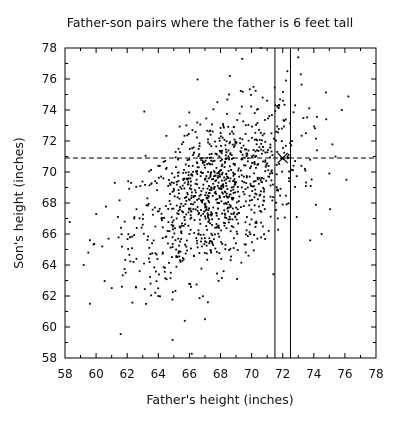 This screenshot has height=427, width=405. Describe the element at coordinates (49, 234) in the screenshot. I see `y-tick-label: 66` at that location.